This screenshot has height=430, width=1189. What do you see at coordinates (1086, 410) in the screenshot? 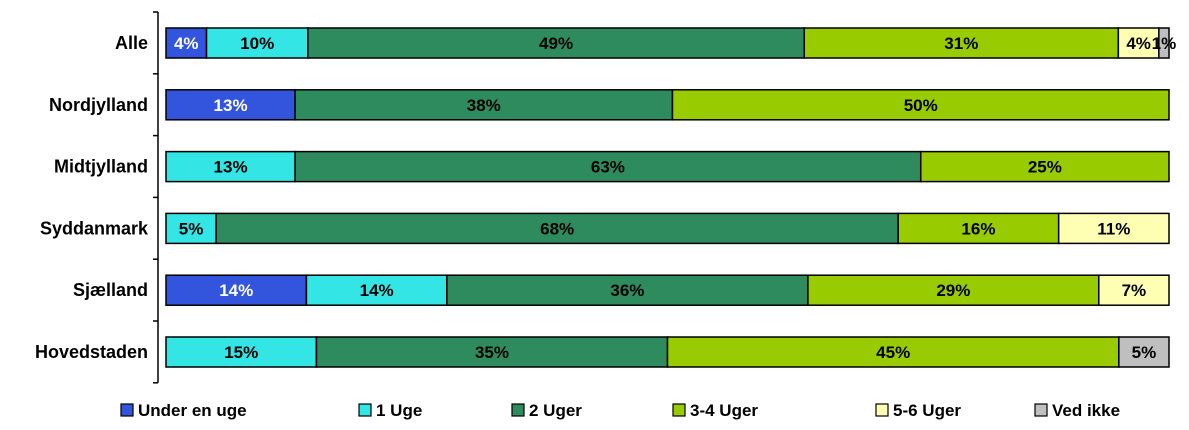
I see `legend-label: Ved ikke` at bounding box center [1086, 410].